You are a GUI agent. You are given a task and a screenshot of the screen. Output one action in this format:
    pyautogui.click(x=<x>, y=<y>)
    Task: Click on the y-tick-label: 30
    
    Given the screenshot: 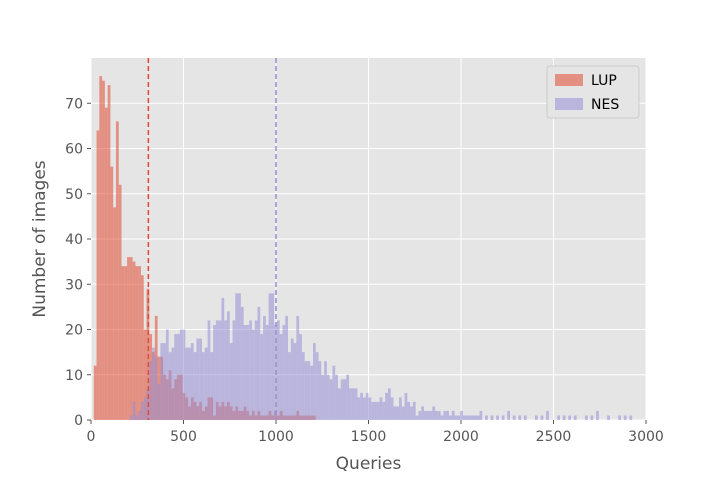 What is the action you would take?
    pyautogui.click(x=74, y=285)
    